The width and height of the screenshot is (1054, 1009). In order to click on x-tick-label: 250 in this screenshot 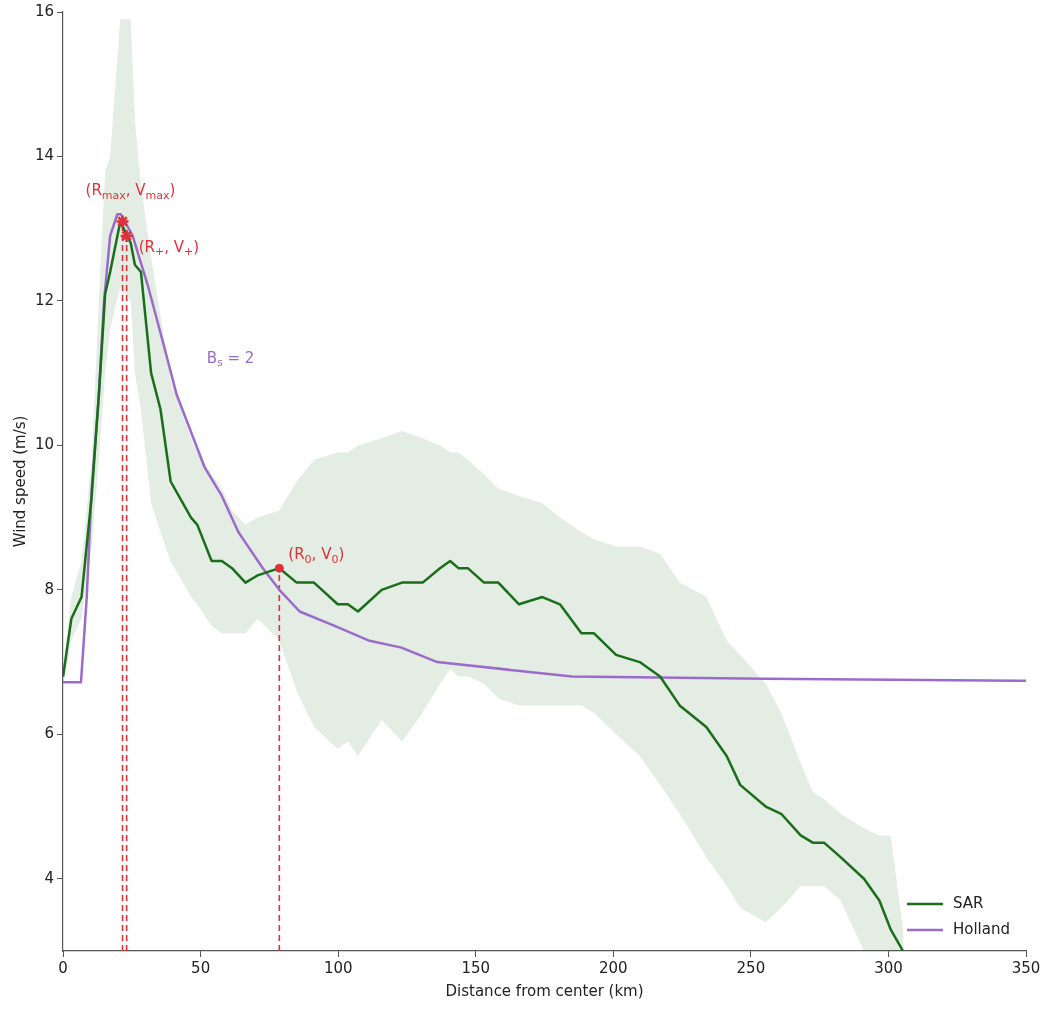, I will do `click(751, 967)`.